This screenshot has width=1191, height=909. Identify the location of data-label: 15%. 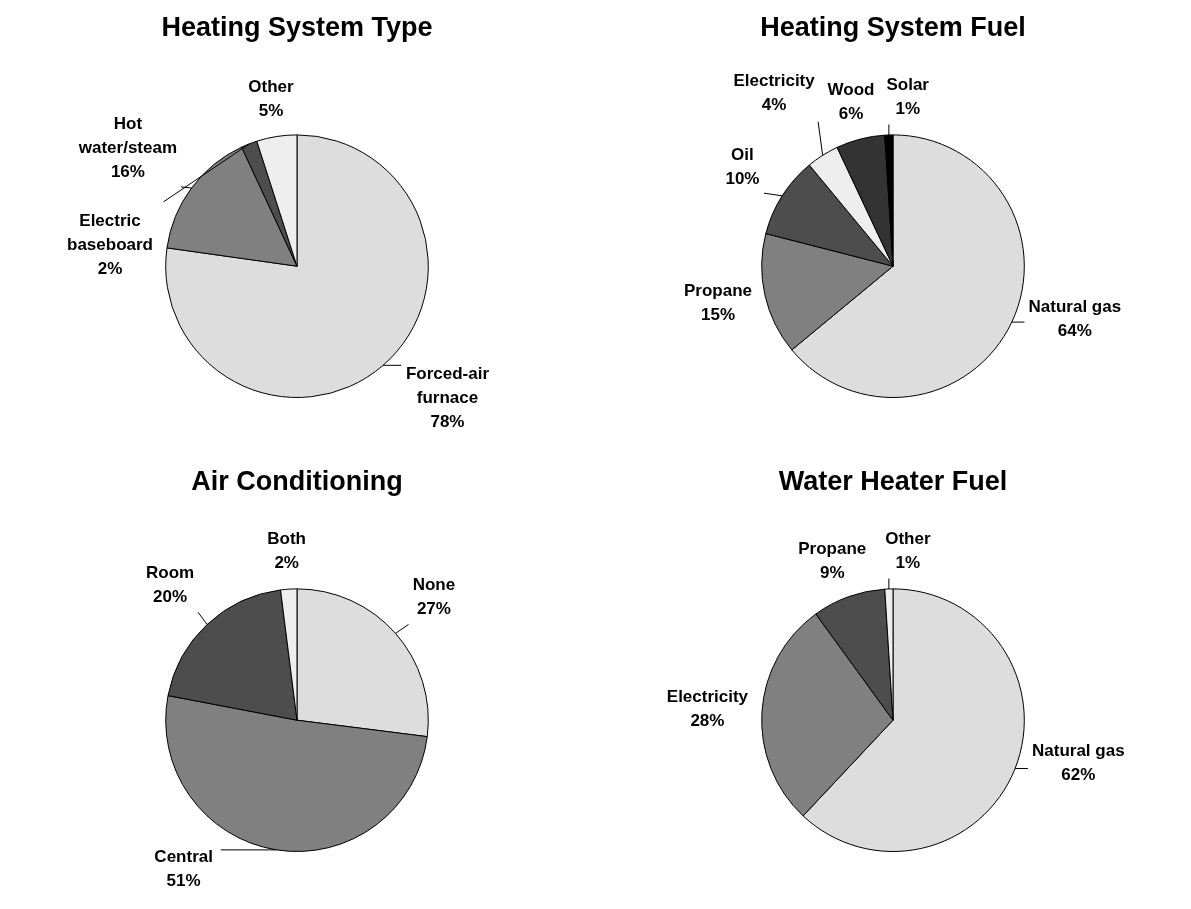
(718, 314).